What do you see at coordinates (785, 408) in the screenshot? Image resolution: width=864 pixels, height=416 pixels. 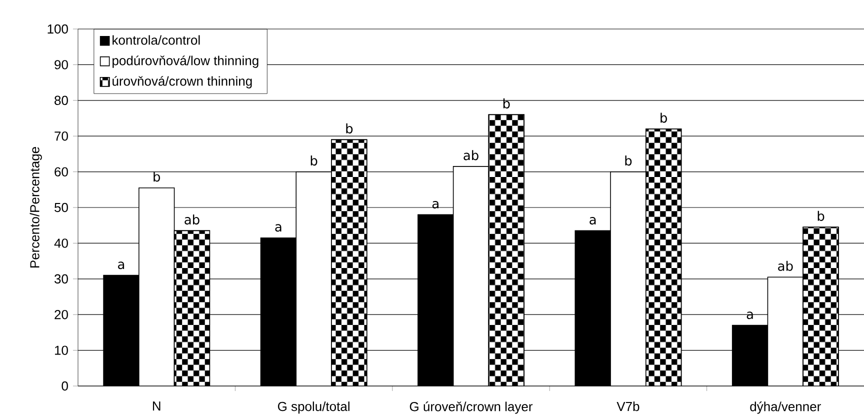 I see `x-tick-label: dýha/venner` at bounding box center [785, 408].